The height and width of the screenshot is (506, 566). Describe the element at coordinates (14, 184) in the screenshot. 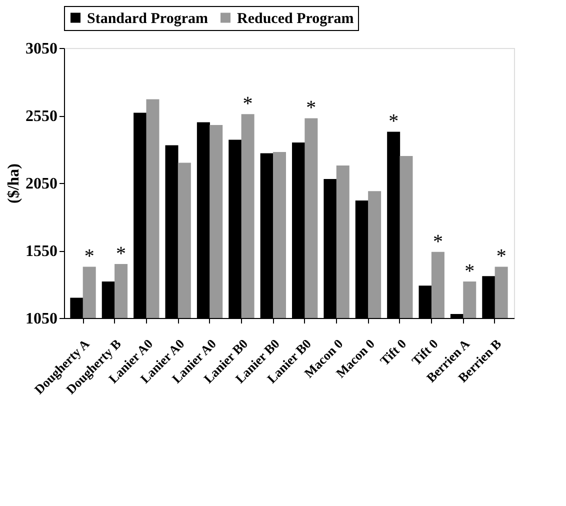

I see `y-axis-title: ($/ha)` at that location.